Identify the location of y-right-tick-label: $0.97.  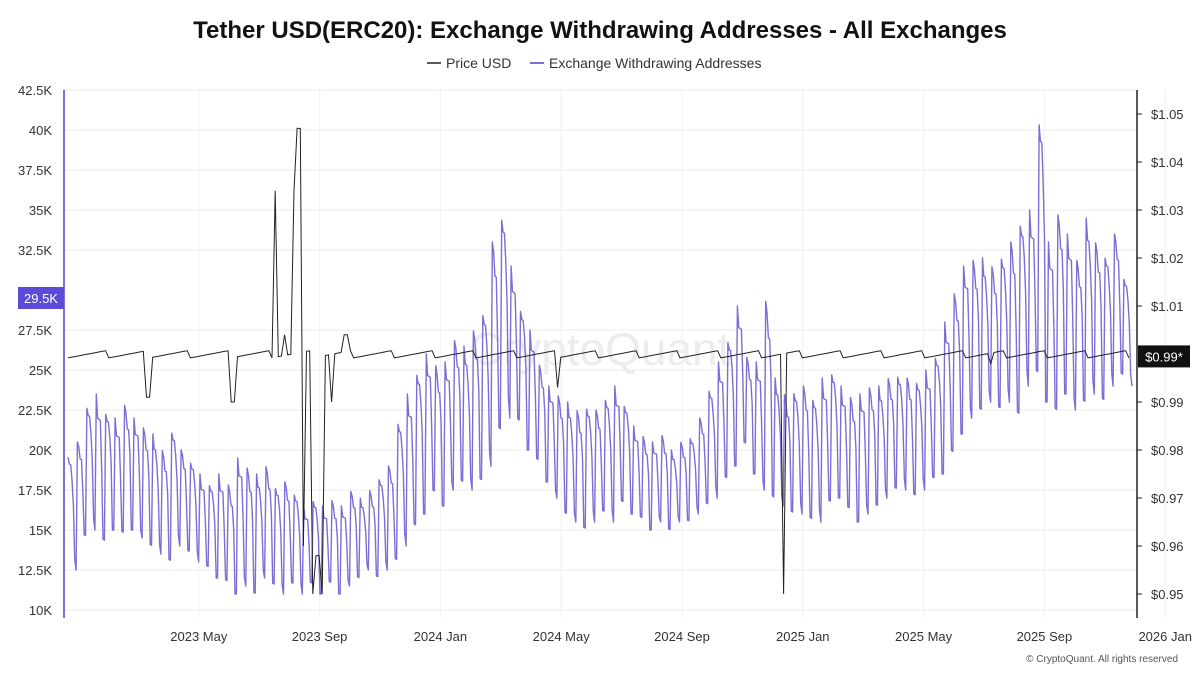
(1167, 498).